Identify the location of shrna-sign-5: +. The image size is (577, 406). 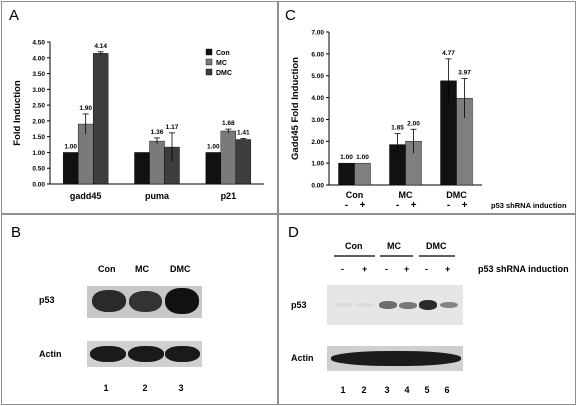
(465, 205).